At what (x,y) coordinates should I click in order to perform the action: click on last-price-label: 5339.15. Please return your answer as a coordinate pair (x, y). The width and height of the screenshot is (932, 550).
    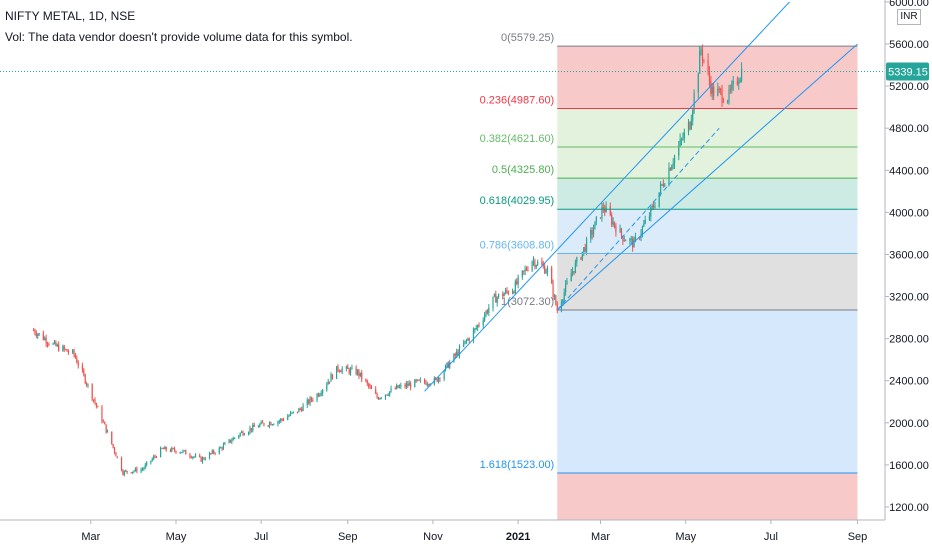
    Looking at the image, I should click on (908, 72).